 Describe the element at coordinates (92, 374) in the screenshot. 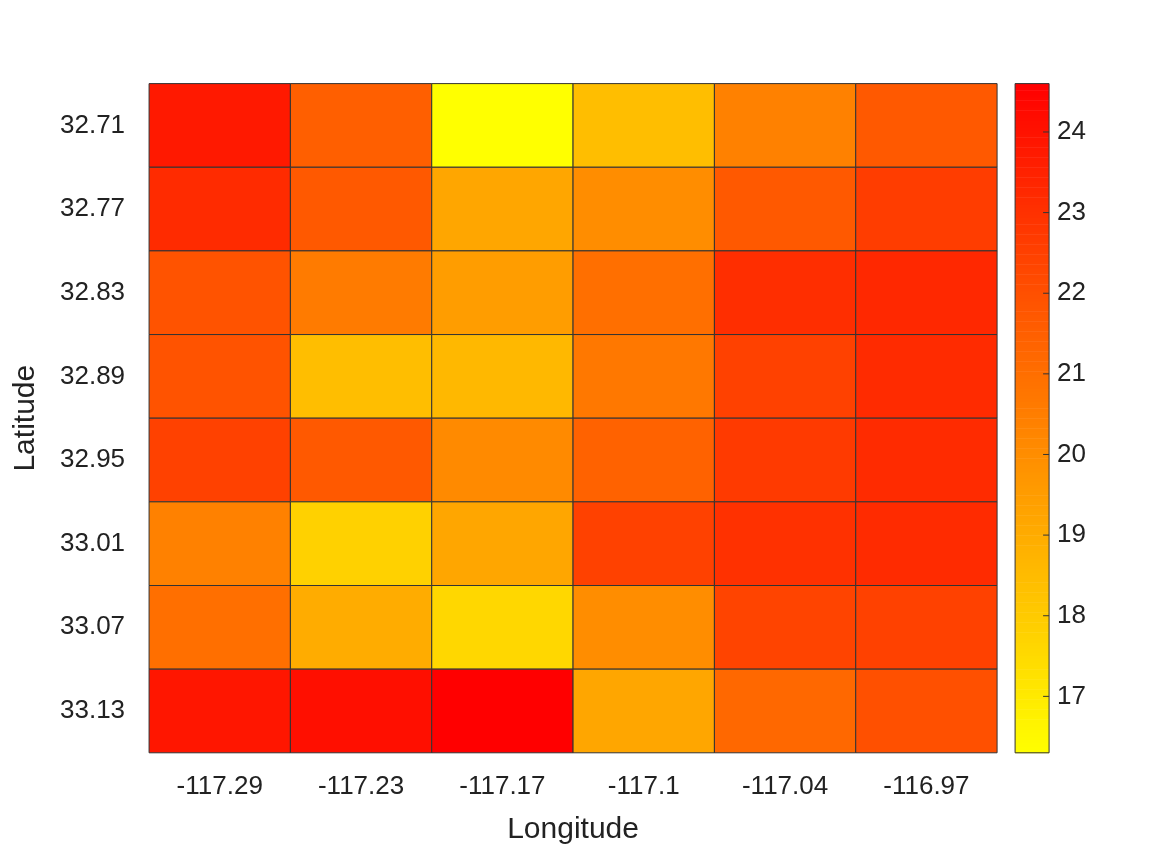

I see `y-tick-label: 32.89` at that location.